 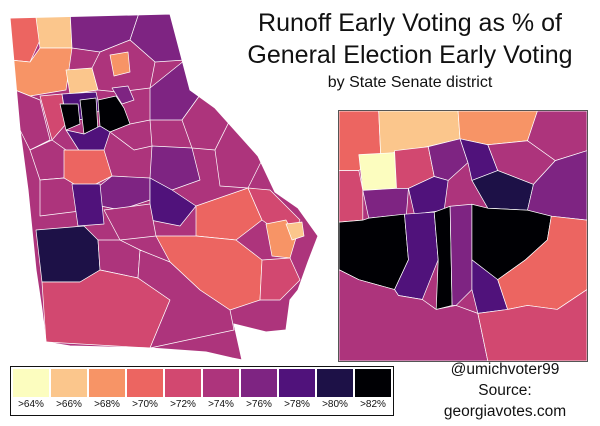 I want to click on district-sw1, so click(x=68, y=254).